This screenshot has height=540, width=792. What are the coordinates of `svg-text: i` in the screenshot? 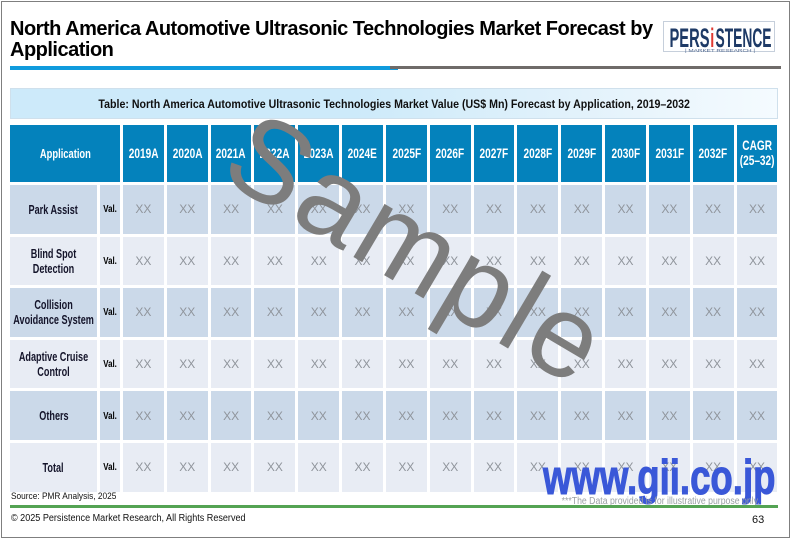 It's located at (712, 38).